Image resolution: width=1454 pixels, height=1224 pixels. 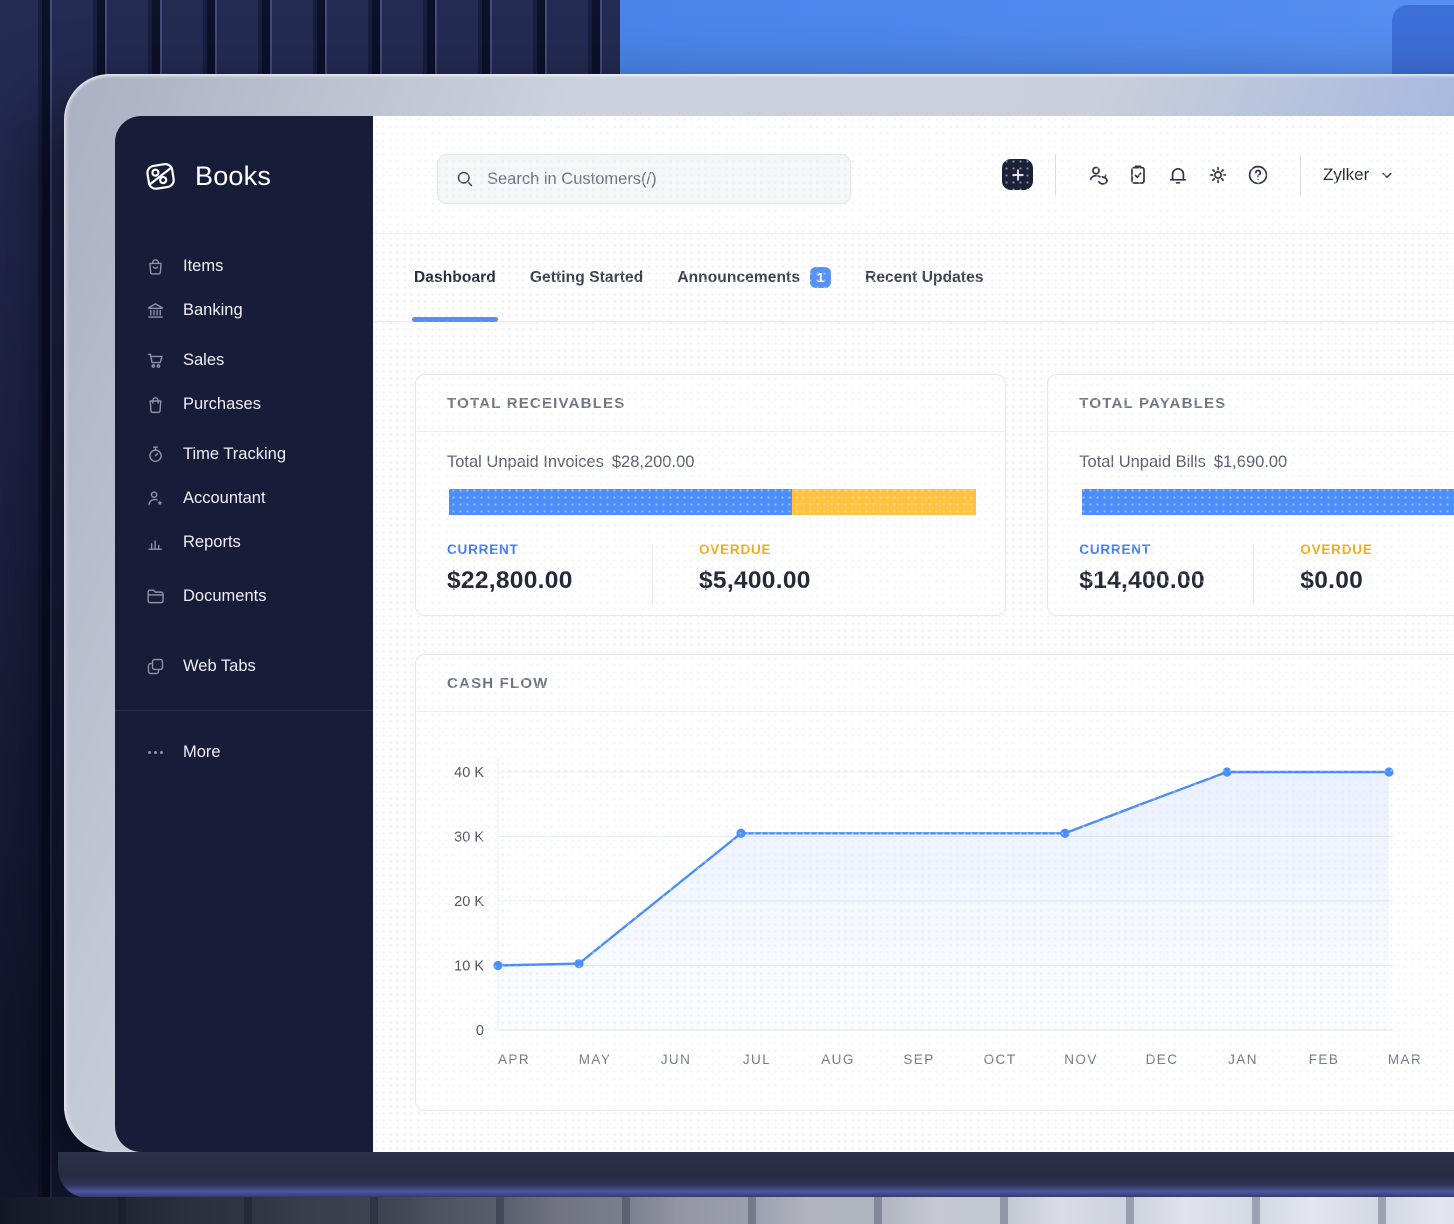 What do you see at coordinates (1336, 568) in the screenshot?
I see `overdue-stat: OVERDUE $0.00` at bounding box center [1336, 568].